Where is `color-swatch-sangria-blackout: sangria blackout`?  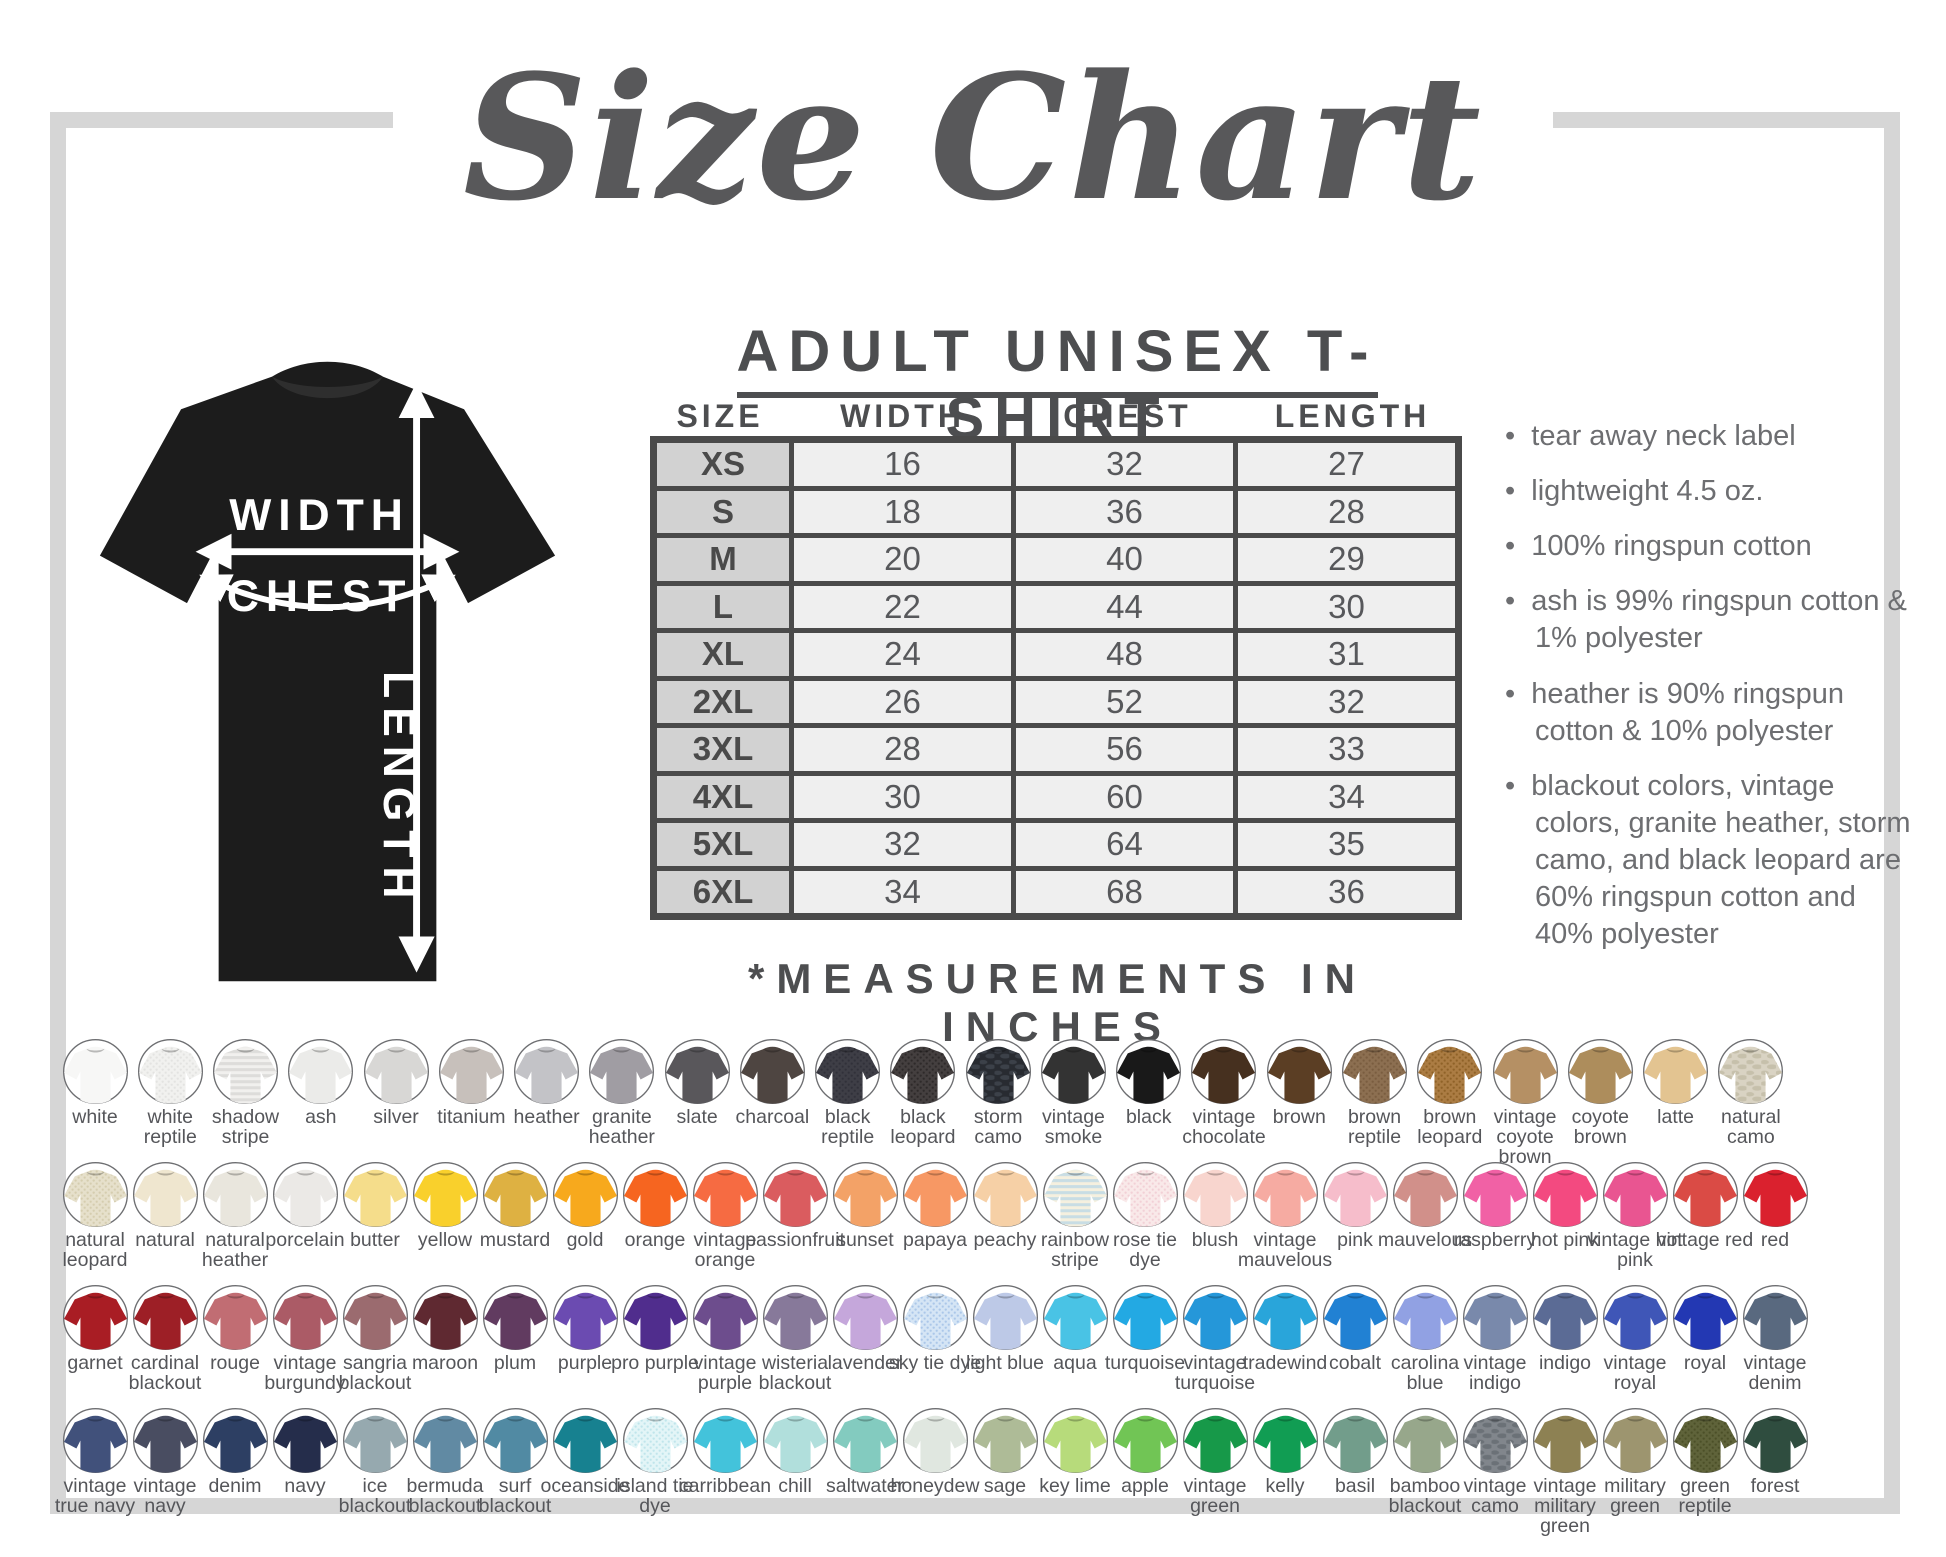 color-swatch-sangria-blackout: sangria blackout is located at coordinates (375, 1345).